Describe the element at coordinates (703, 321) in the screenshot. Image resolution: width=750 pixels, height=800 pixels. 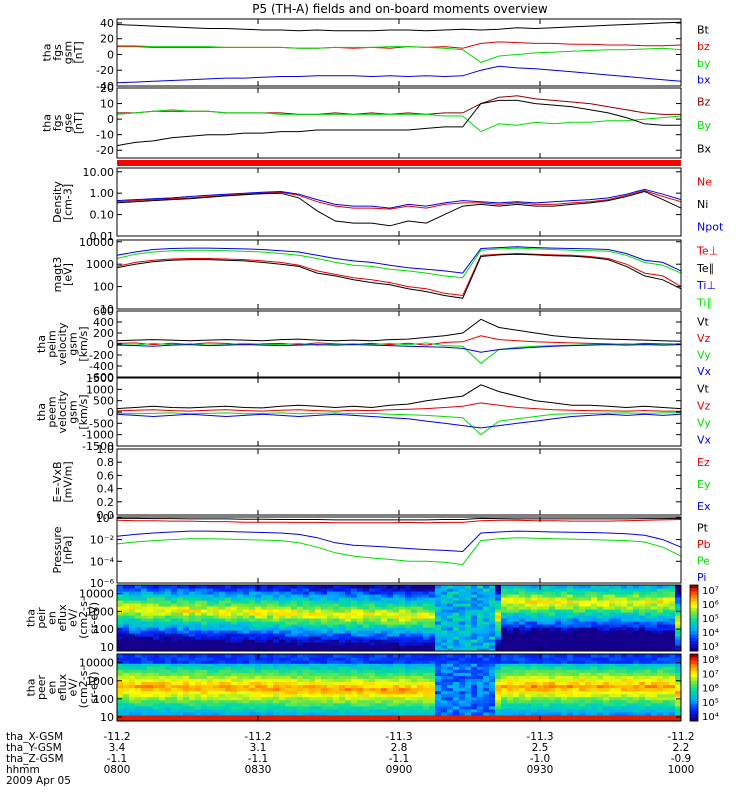
I see `legend-entry: Vt` at that location.